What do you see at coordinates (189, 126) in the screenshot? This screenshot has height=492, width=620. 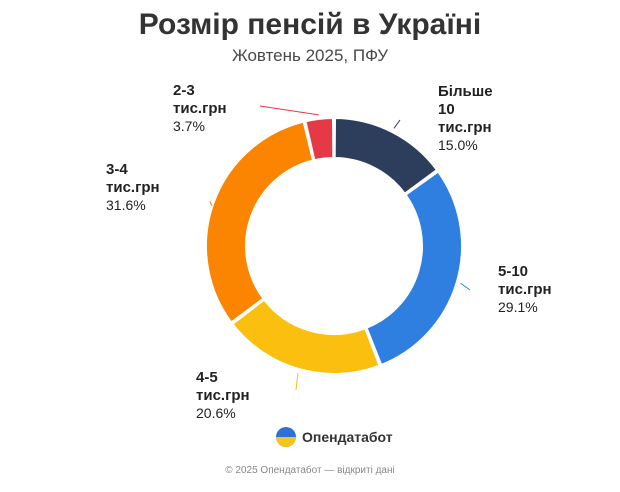 I see `slice-value-label-4: 3.7%` at bounding box center [189, 126].